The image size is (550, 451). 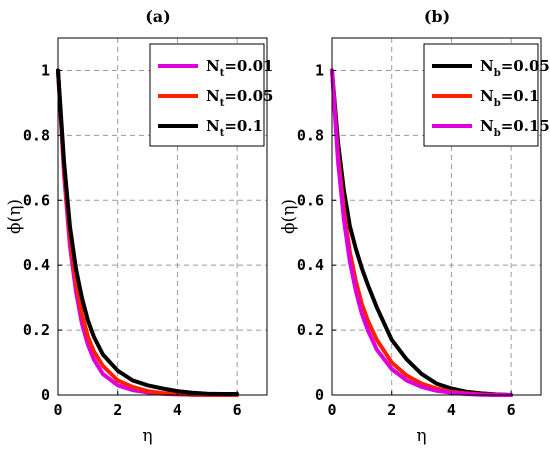 What do you see at coordinates (158, 16) in the screenshot?
I see `panel-title: (a)` at bounding box center [158, 16].